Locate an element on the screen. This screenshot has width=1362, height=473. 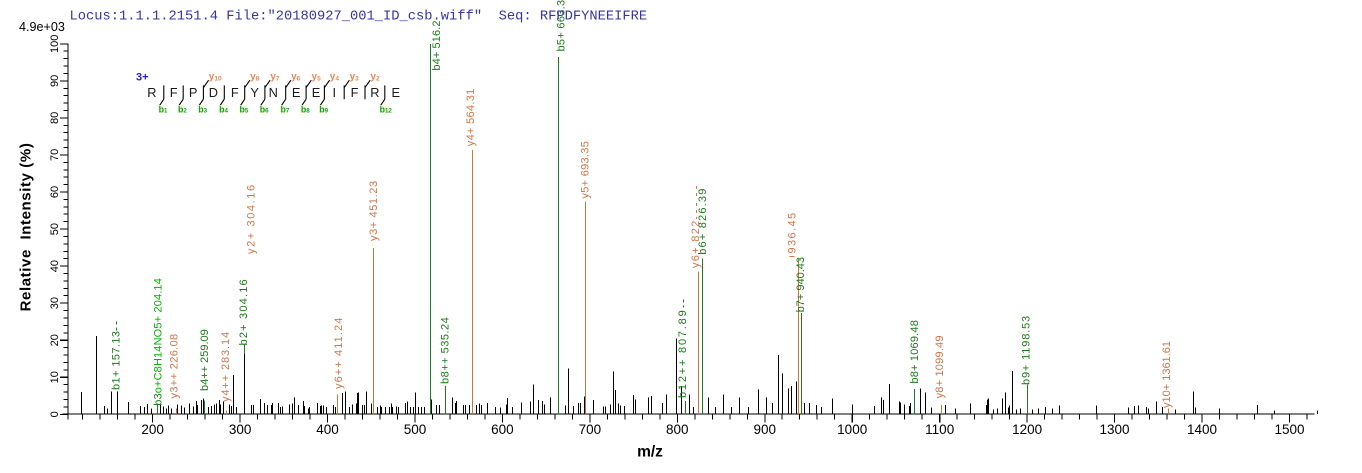
svg-text: Relative Intensity (%) is located at coordinates (26, 227).